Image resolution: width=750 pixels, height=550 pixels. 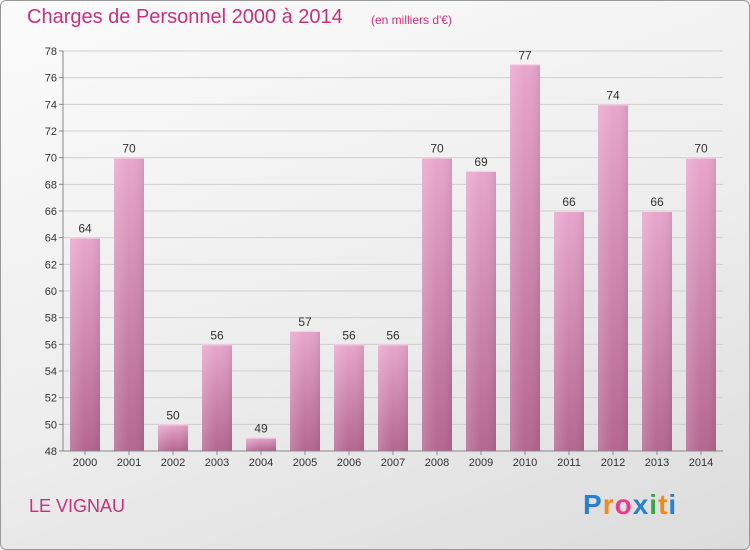 What do you see at coordinates (613, 463) in the screenshot?
I see `x-tick-label: 2012` at bounding box center [613, 463].